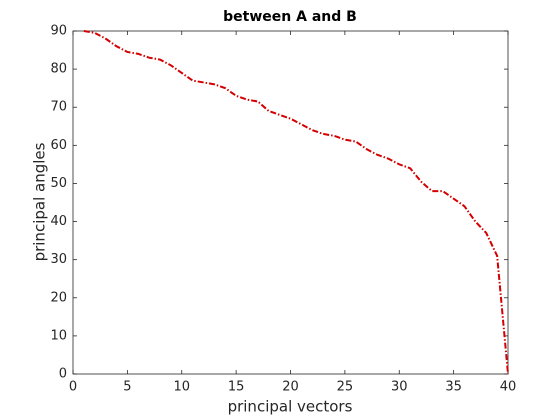 This screenshot has width=560, height=420. Describe the element at coordinates (290, 17) in the screenshot. I see `chart-title: between A and B` at that location.